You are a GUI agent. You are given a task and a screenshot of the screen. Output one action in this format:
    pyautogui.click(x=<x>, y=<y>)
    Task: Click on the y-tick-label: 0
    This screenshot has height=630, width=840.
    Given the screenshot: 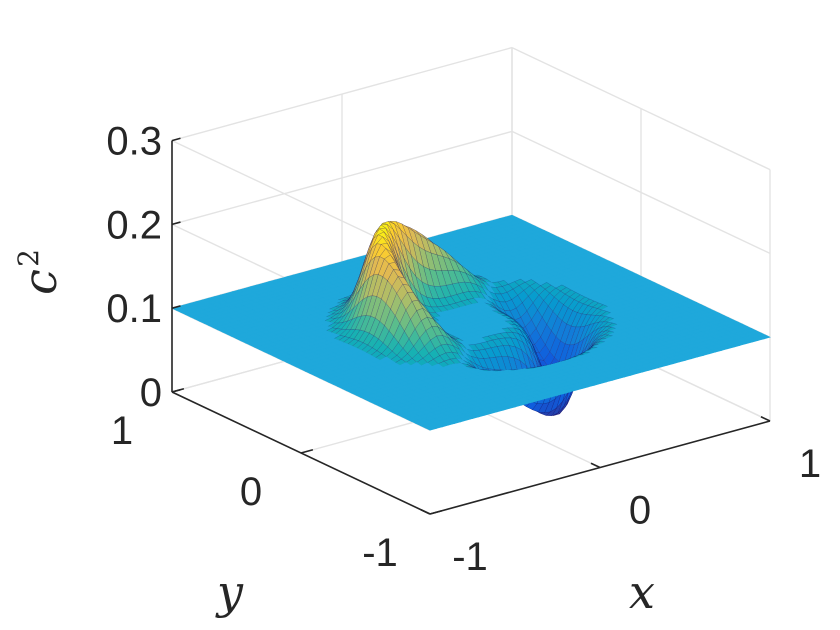 What is the action you would take?
    pyautogui.click(x=251, y=492)
    